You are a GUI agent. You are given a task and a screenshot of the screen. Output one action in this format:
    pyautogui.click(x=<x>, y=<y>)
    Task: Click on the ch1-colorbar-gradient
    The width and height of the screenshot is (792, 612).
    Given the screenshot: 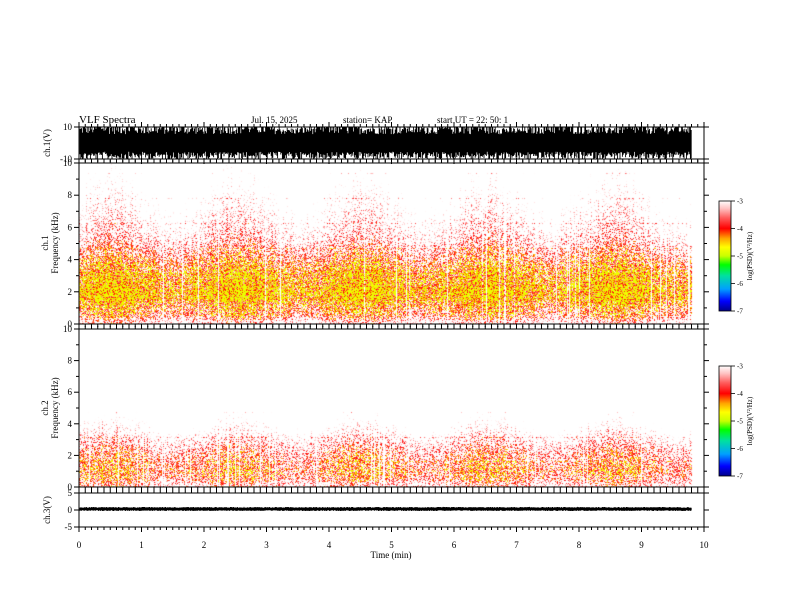 What is the action you would take?
    pyautogui.click(x=725, y=256)
    